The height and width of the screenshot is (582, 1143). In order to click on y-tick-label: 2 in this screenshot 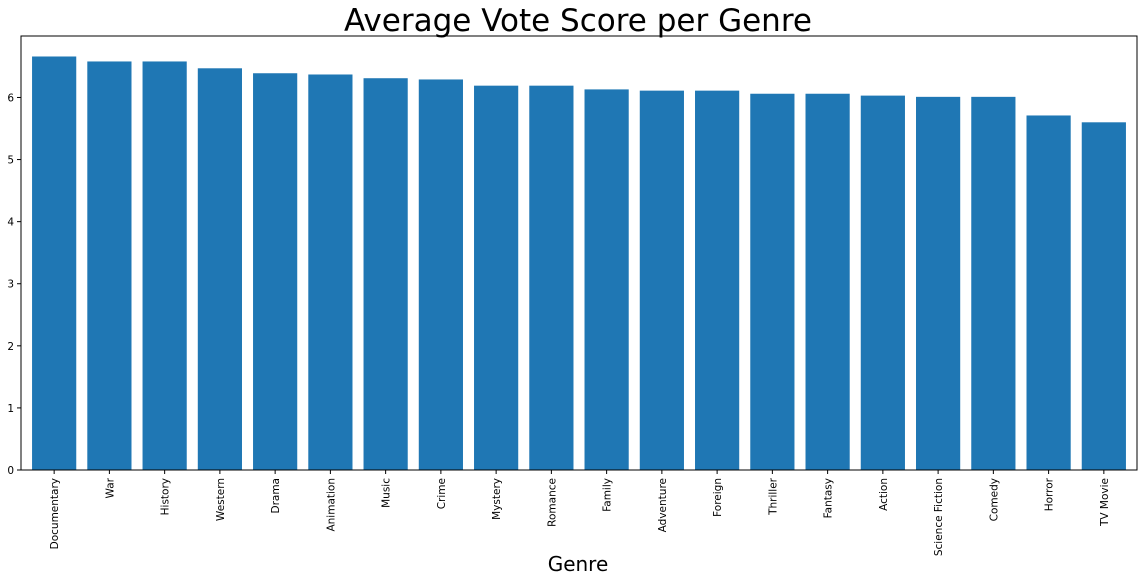, I will do `click(10, 347)`.